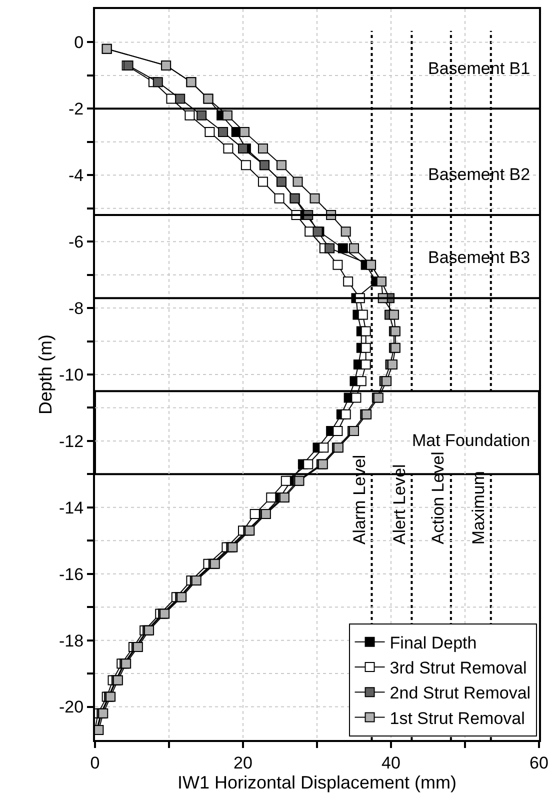 The width and height of the screenshot is (555, 809). Describe the element at coordinates (243, 762) in the screenshot. I see `x-tick-label: 20` at that location.